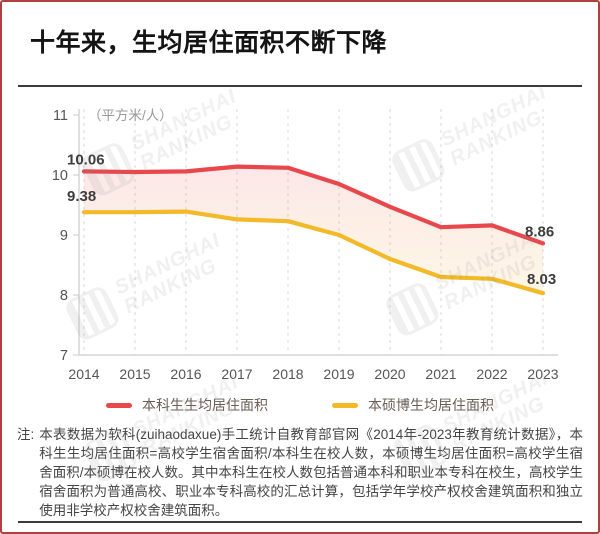 This screenshot has height=534, width=600. What do you see at coordinates (236, 374) in the screenshot?
I see `x-axis-label: 2017` at bounding box center [236, 374].